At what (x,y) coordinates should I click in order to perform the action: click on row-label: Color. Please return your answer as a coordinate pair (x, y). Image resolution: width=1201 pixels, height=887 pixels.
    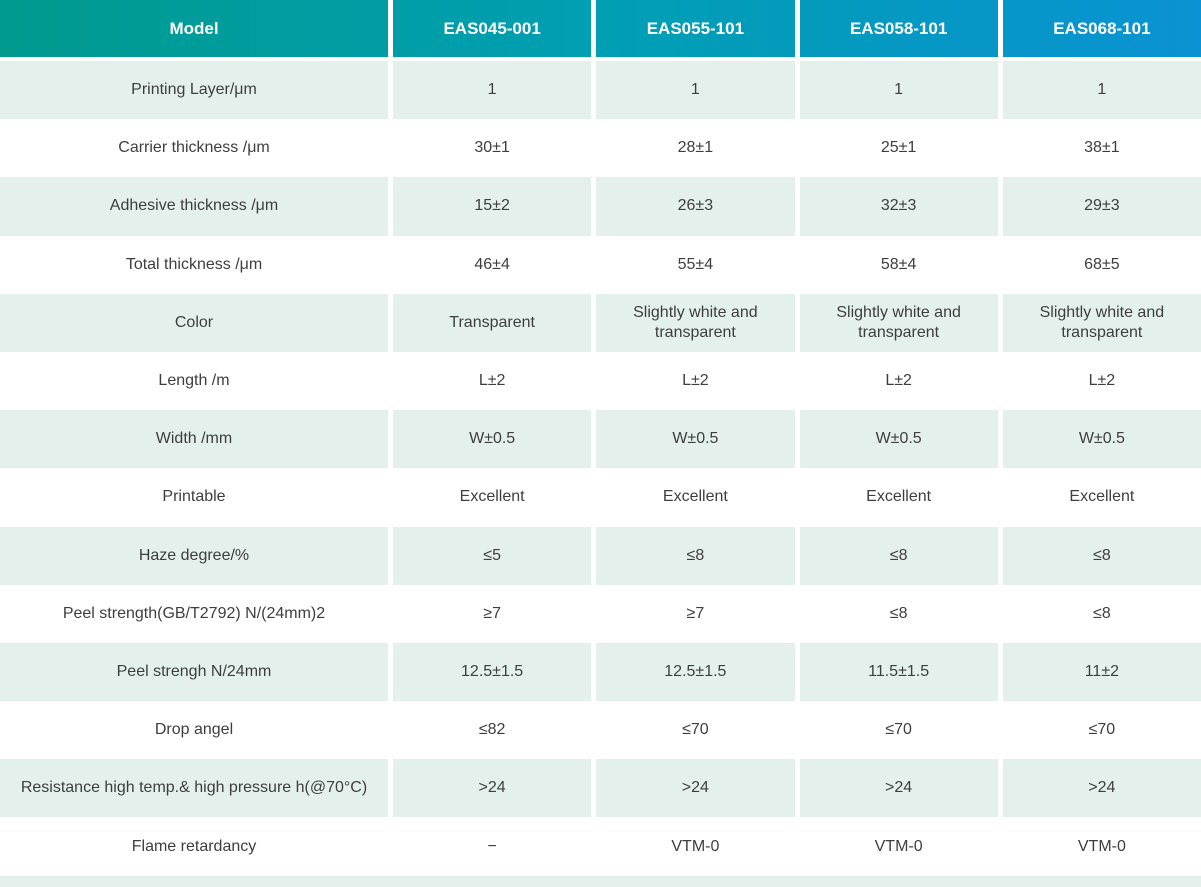
    Looking at the image, I should click on (194, 322).